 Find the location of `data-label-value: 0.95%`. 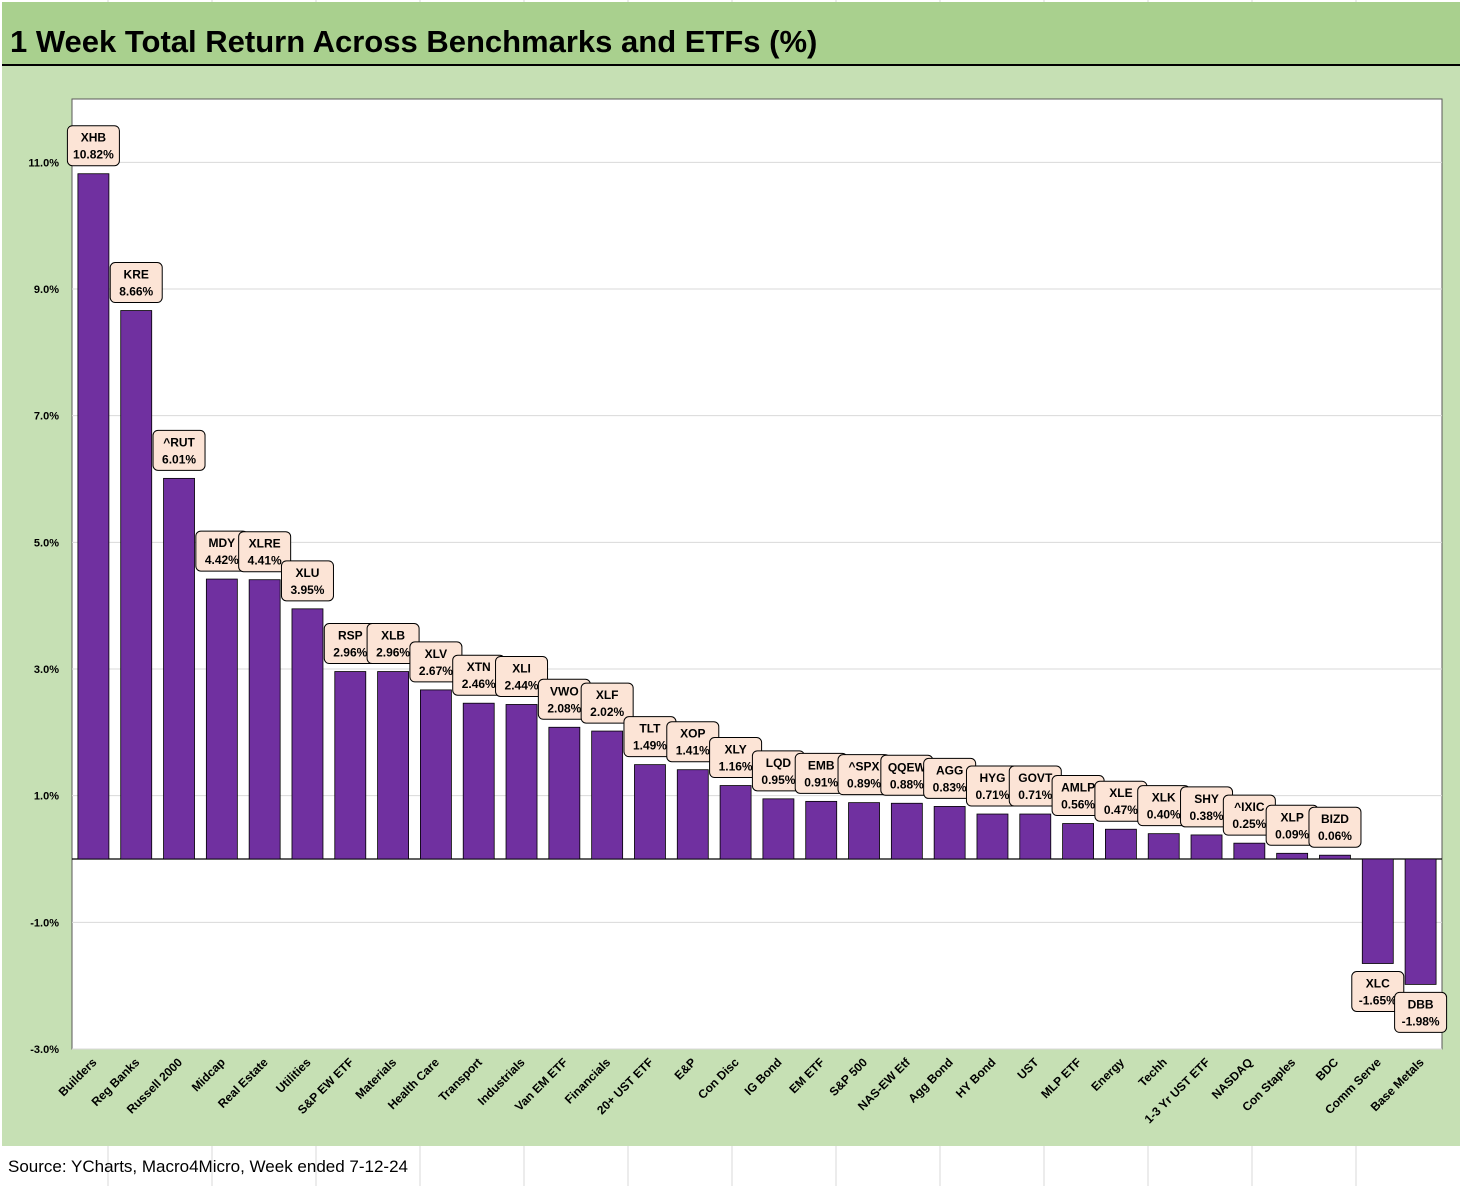

data-label-value: 0.95% is located at coordinates (778, 780).